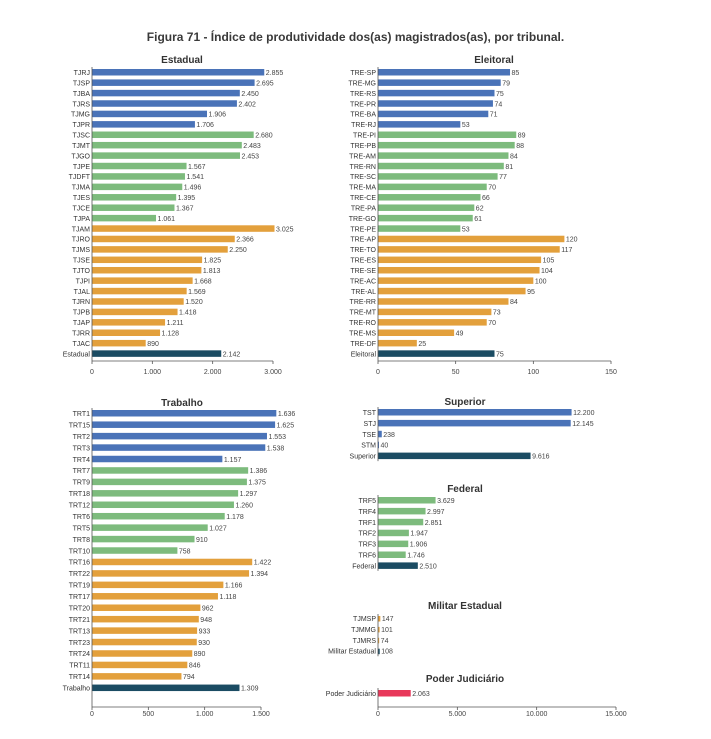 Image resolution: width=711 pixels, height=739 pixels. What do you see at coordinates (583, 424) in the screenshot?
I see `value-label: 12.145` at bounding box center [583, 424].